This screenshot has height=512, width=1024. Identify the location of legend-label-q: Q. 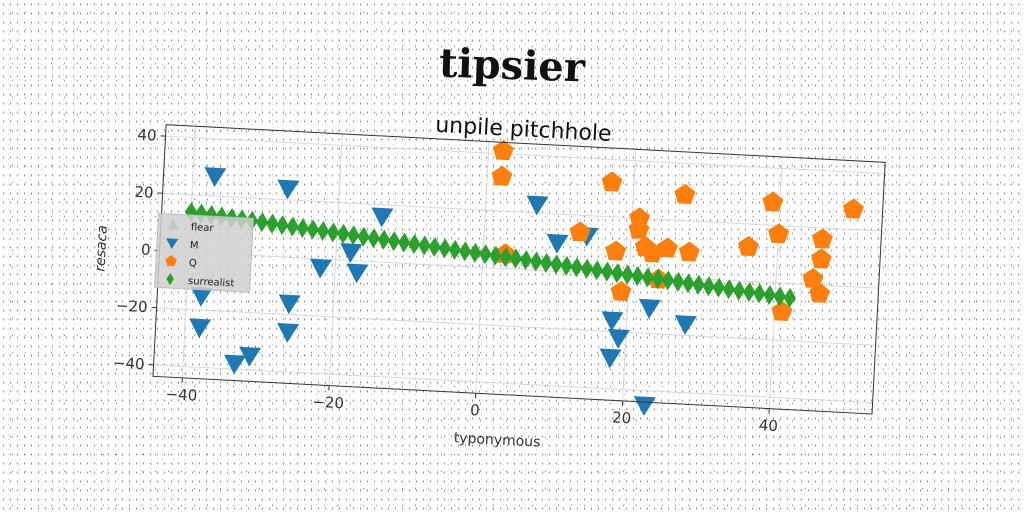
(193, 263).